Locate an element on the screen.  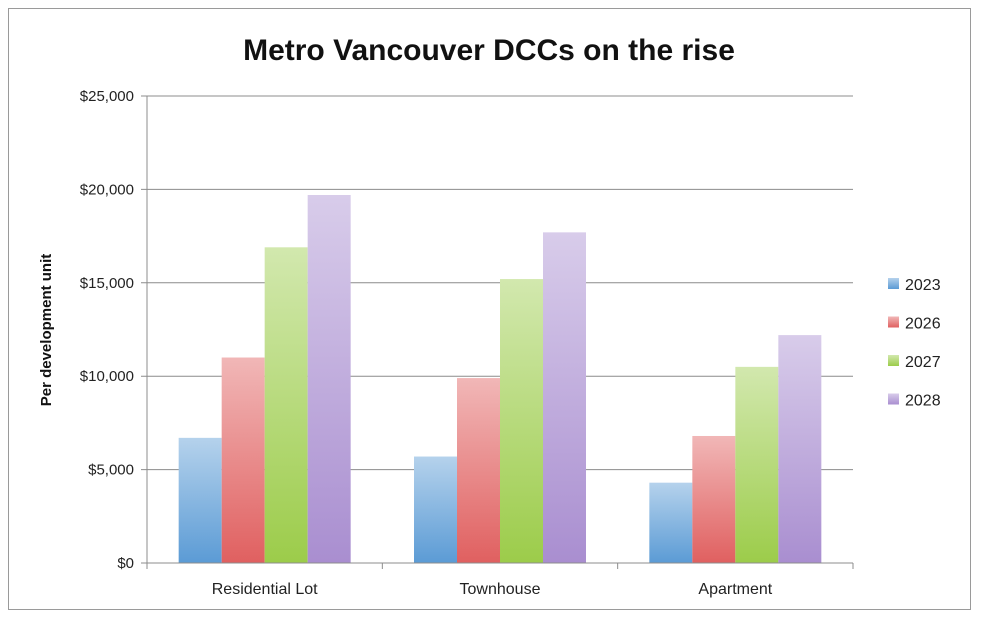
x-tick-label: Residential Lot is located at coordinates (265, 589).